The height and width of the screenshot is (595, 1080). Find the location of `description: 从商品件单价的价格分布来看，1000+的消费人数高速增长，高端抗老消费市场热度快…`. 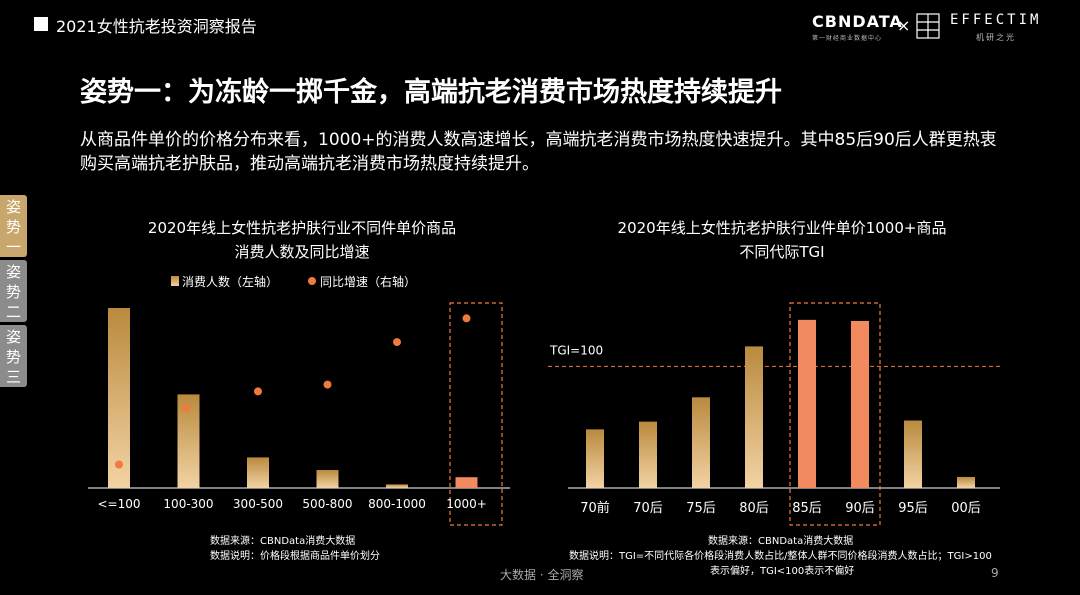

description: 从商品件单价的价格分布来看，1000+的消费人数高速增长，高端抗老消费市场热度快… is located at coordinates (538, 152).